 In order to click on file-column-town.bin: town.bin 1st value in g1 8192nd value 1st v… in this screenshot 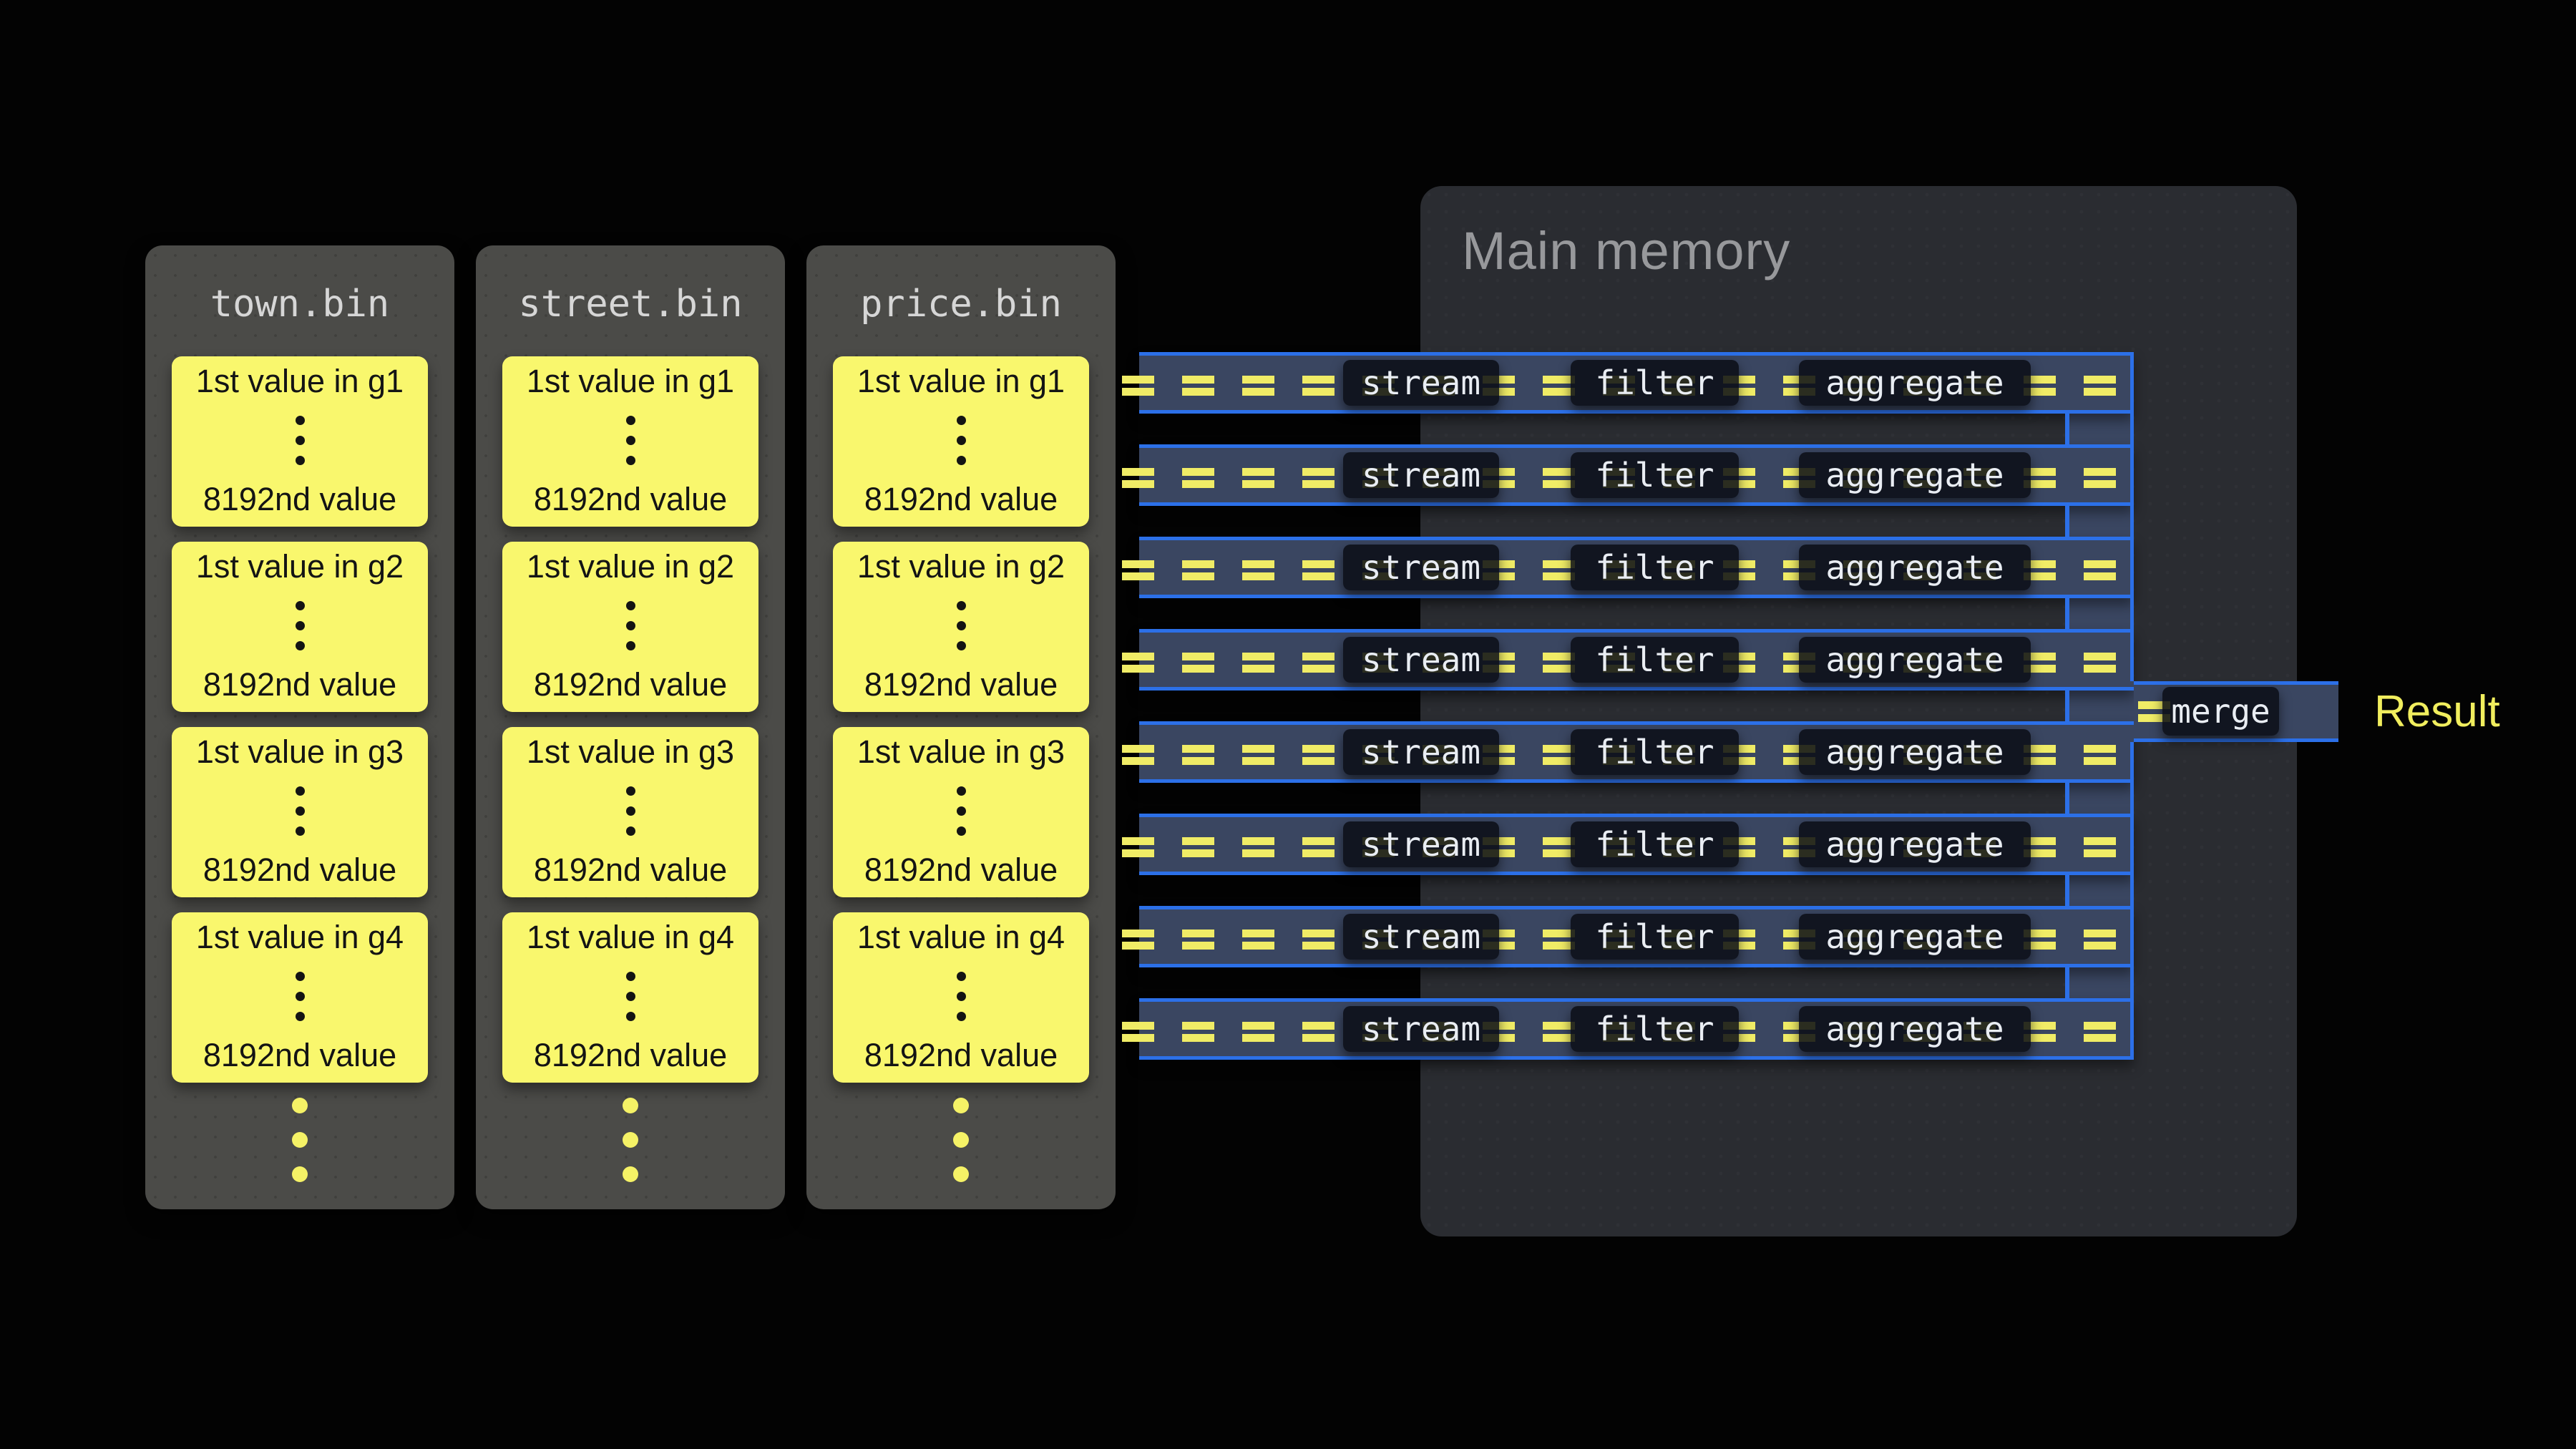, I will do `click(299, 727)`.